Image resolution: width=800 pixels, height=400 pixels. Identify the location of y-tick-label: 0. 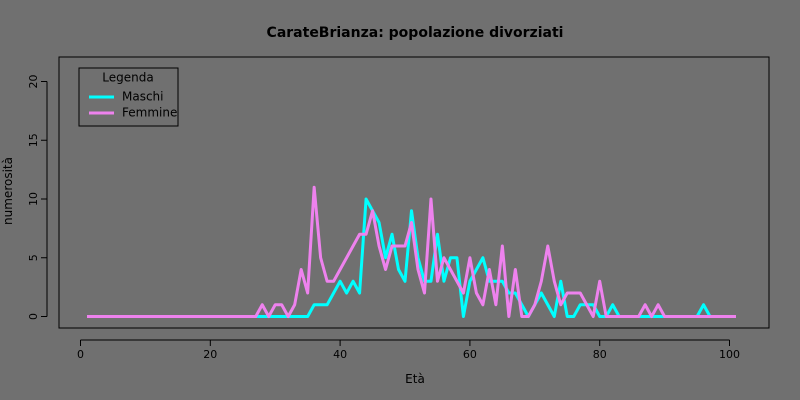
(33, 316).